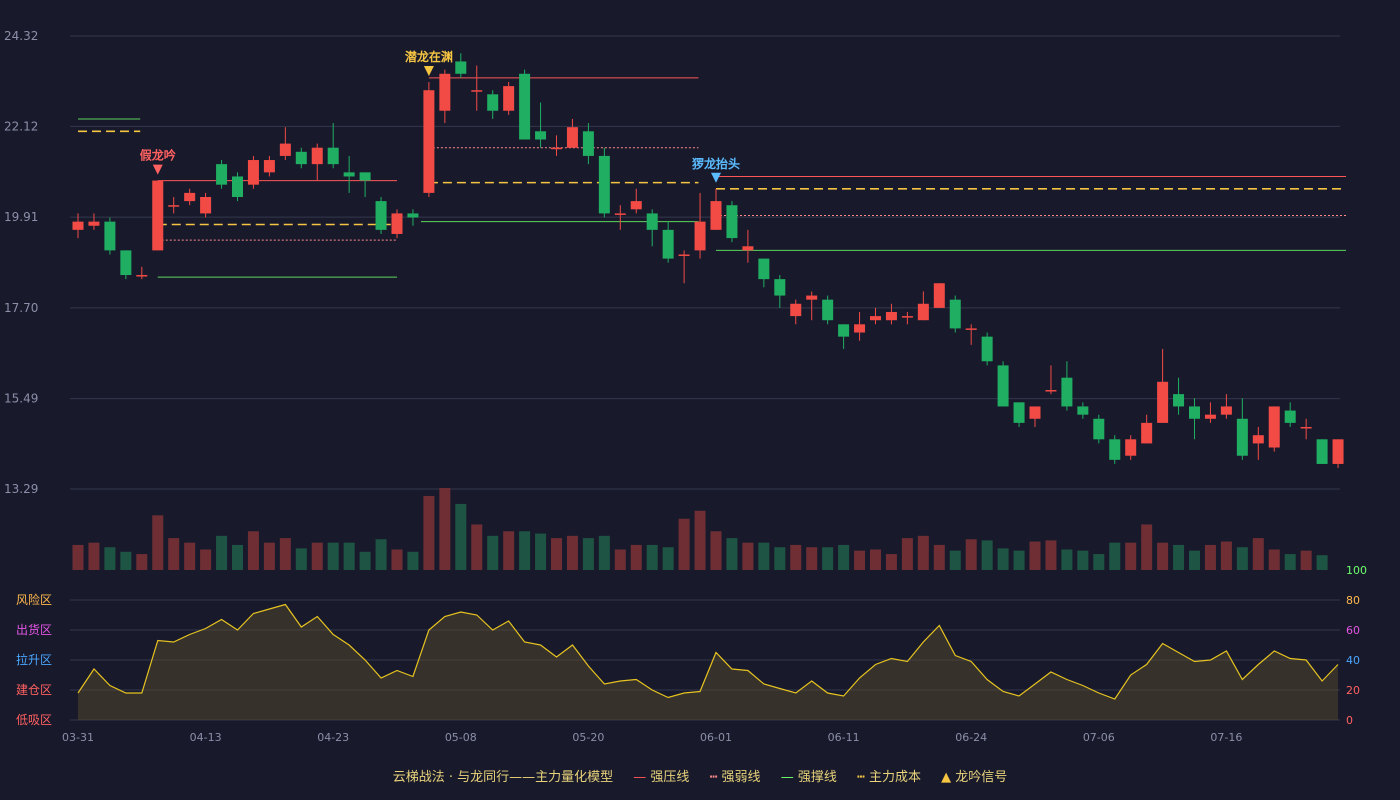 This screenshot has height=800, width=1400. What do you see at coordinates (503, 777) in the screenshot?
I see `legend-title: 云梯战法 · 与龙同行——主力量化模型` at bounding box center [503, 777].